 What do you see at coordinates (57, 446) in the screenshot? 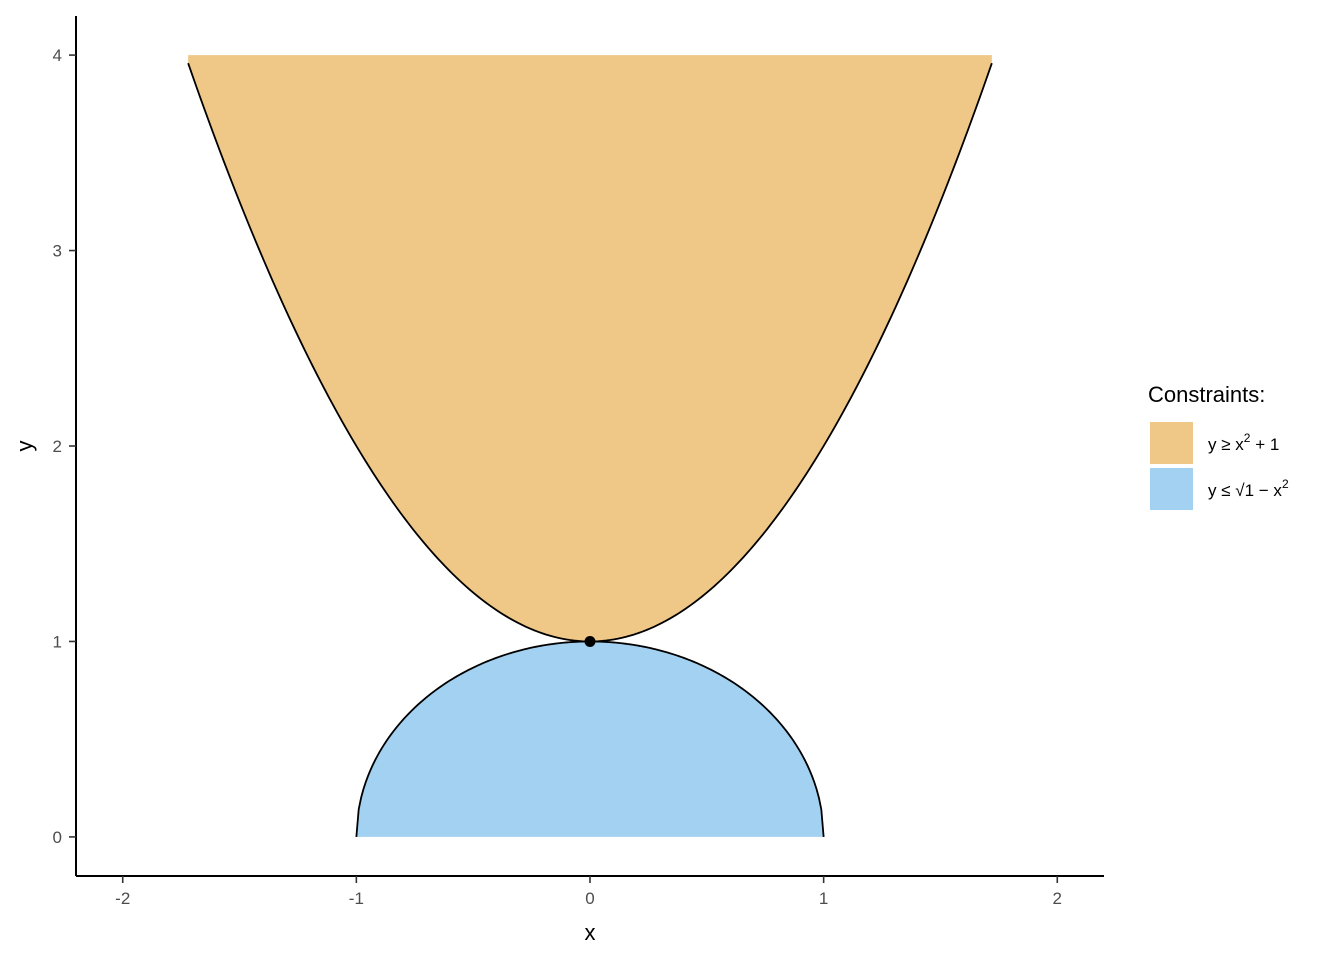
I see `y-tick-label: 2` at bounding box center [57, 446].